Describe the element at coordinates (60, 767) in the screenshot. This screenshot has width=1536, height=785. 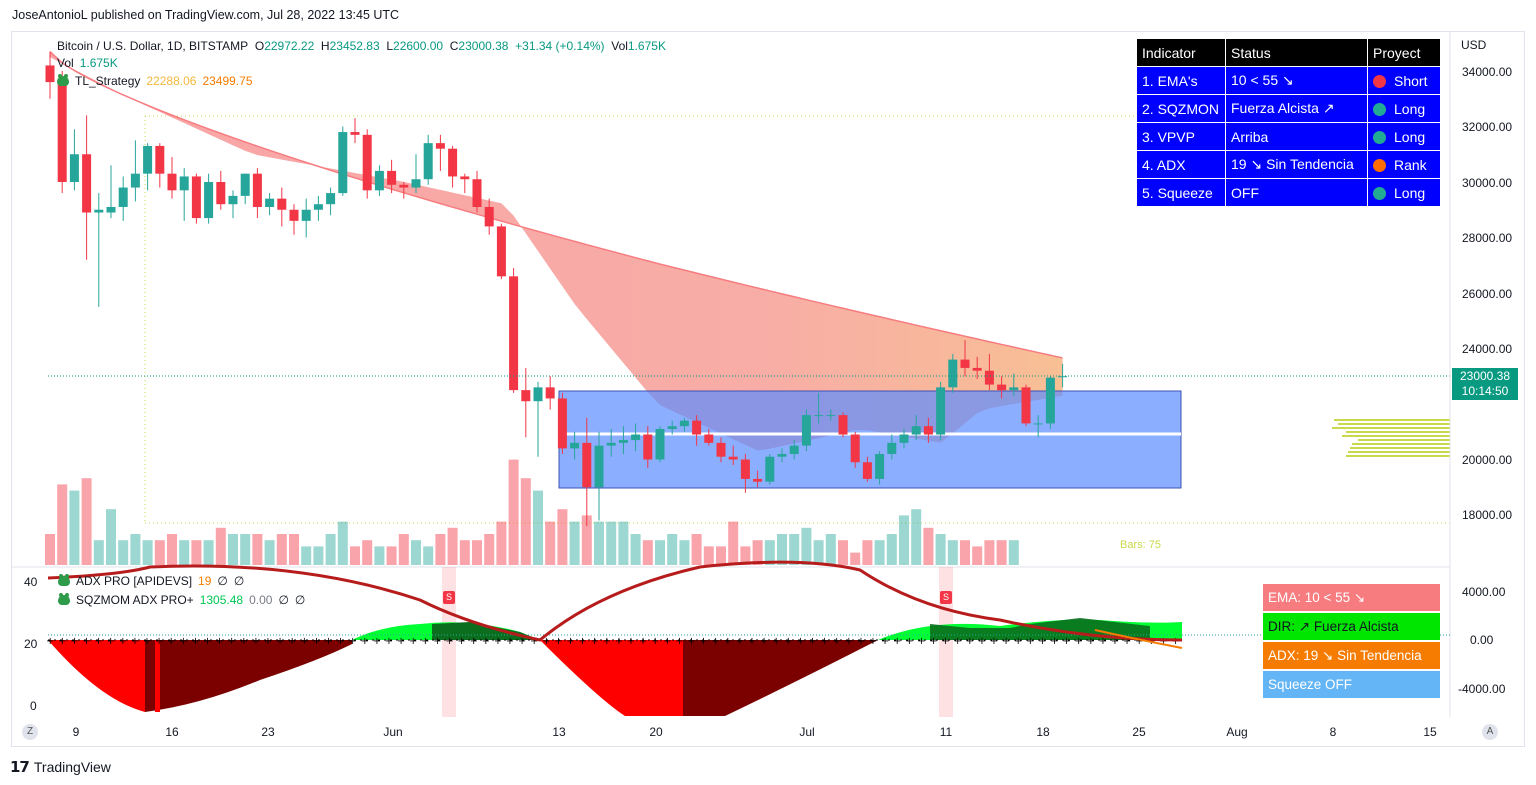
I see `tradingview-logo: 𝟭𝟳 TradingView` at that location.